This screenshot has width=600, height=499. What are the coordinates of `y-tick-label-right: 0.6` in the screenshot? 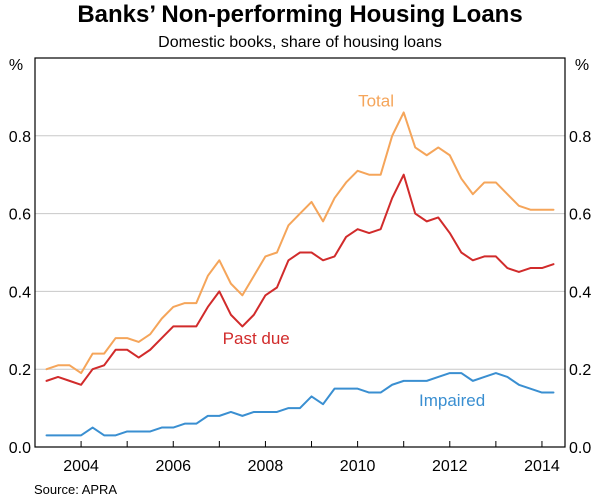 It's located at (580, 215).